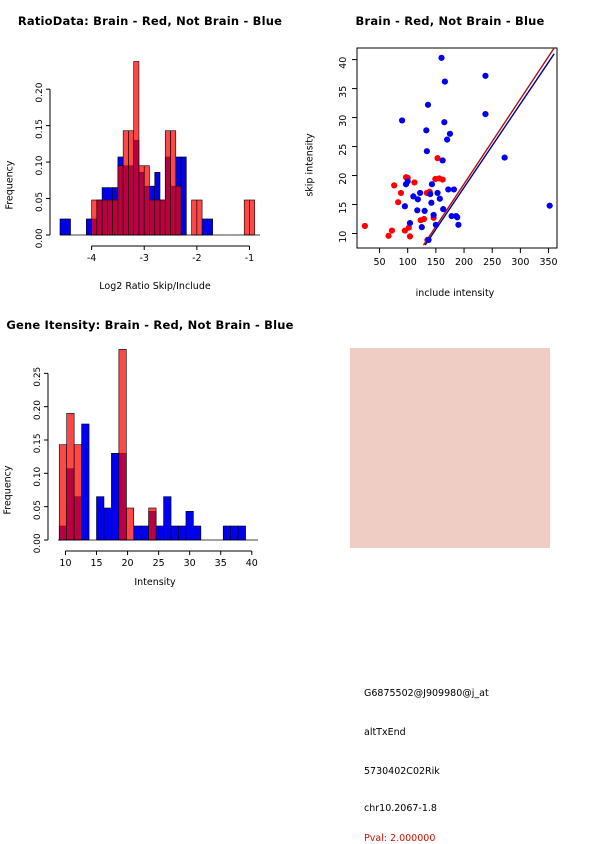  Describe the element at coordinates (147, 162) in the screenshot. I see `ratio-histogram-plot: 0.00 0.05 0.10 0.15 0.20 -4 -3 -2 -1` at that location.